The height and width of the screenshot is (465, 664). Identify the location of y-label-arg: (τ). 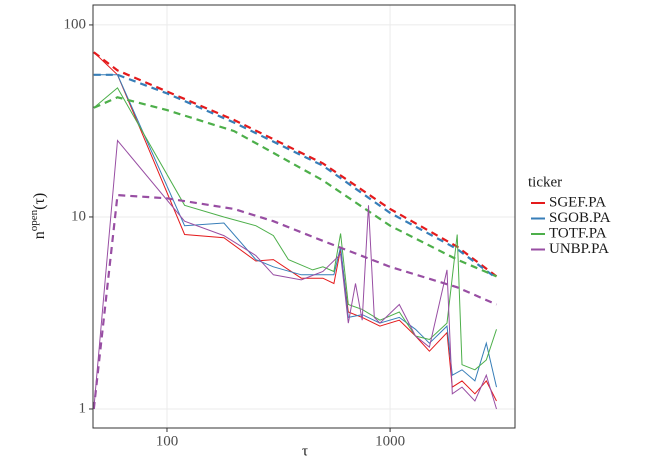
(39, 201).